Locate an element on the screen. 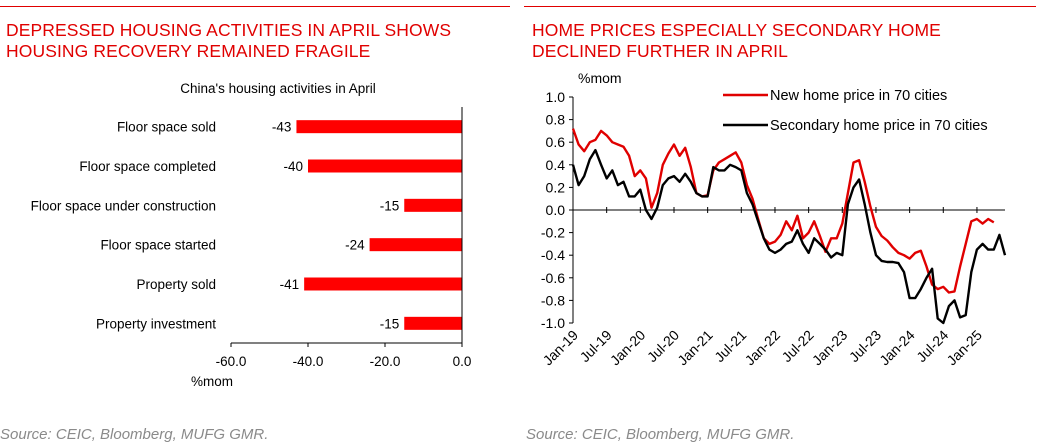 Image resolution: width=1039 pixels, height=448 pixels. line-y-tick-label: 0.0 is located at coordinates (556, 210).